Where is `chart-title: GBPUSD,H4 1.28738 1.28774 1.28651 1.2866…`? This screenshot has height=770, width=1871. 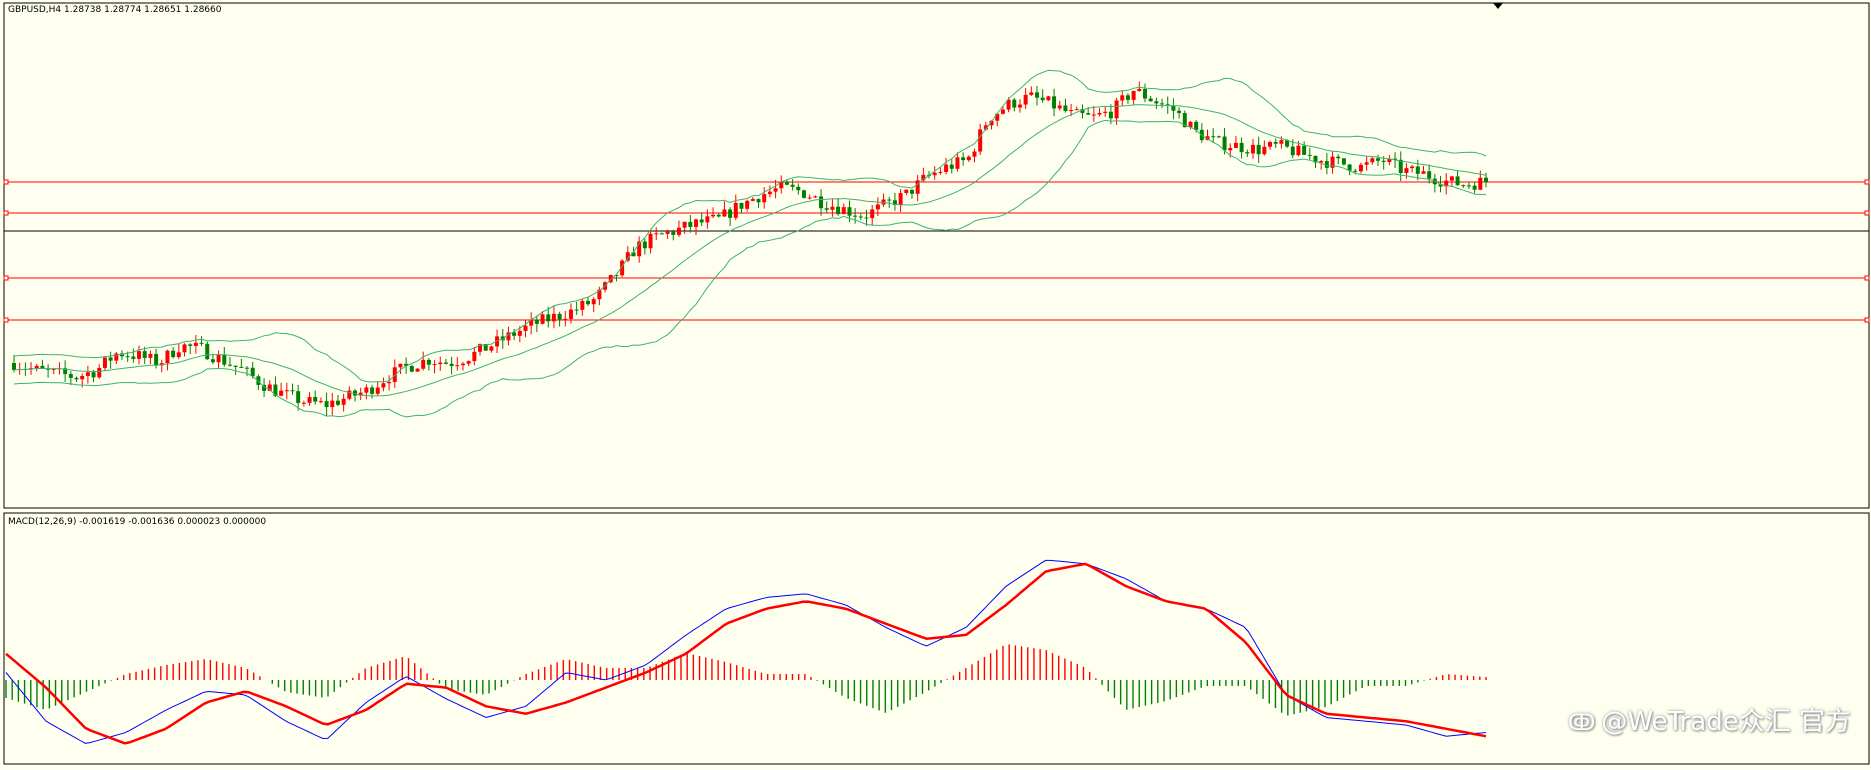 chart-title: GBPUSD,H4 1.28738 1.28774 1.28651 1.2866… is located at coordinates (115, 10).